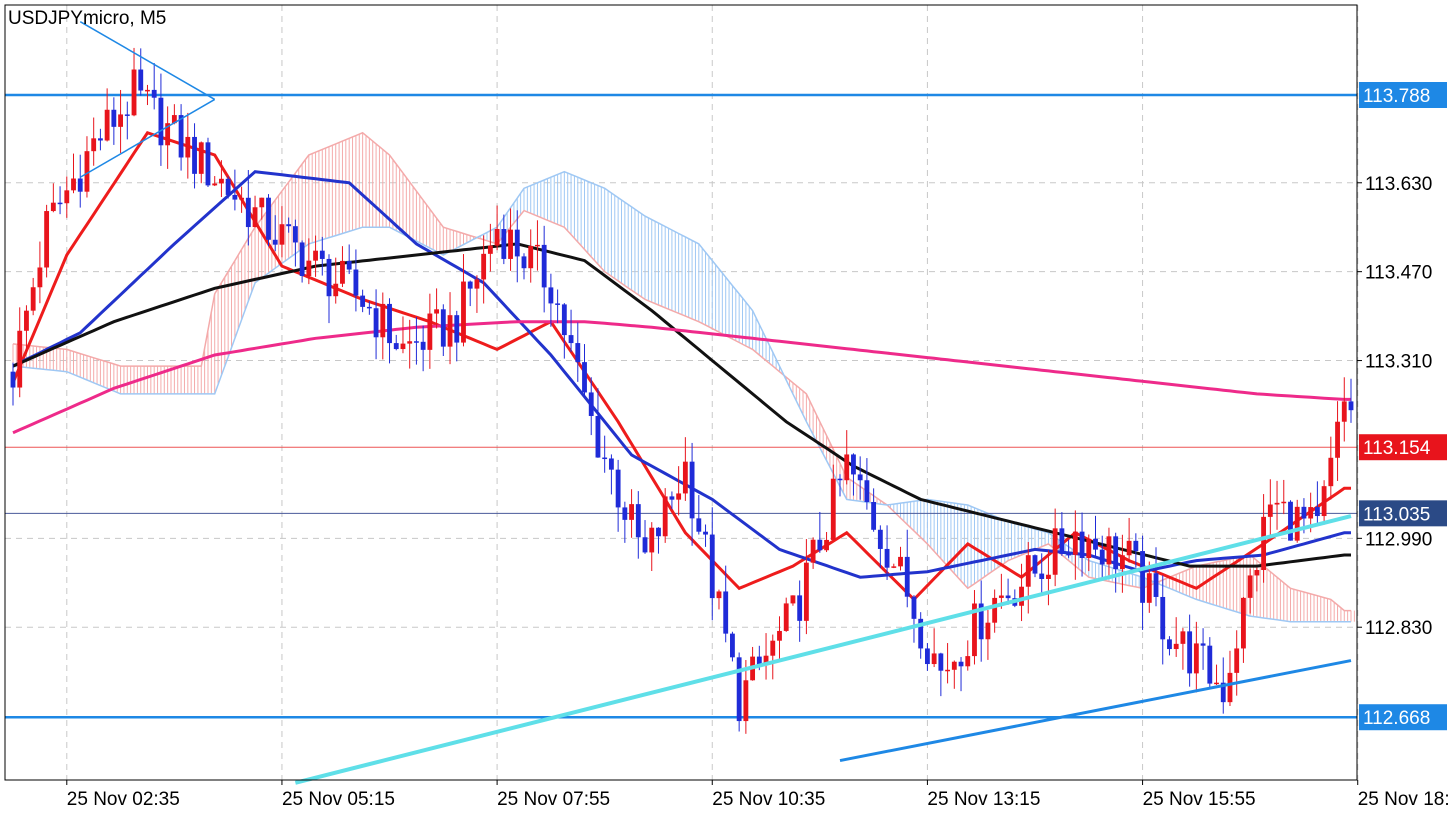 Image resolution: width=1448 pixels, height=820 pixels. What do you see at coordinates (87, 18) in the screenshot?
I see `chart-title: USDJPYmicro, M5` at bounding box center [87, 18].